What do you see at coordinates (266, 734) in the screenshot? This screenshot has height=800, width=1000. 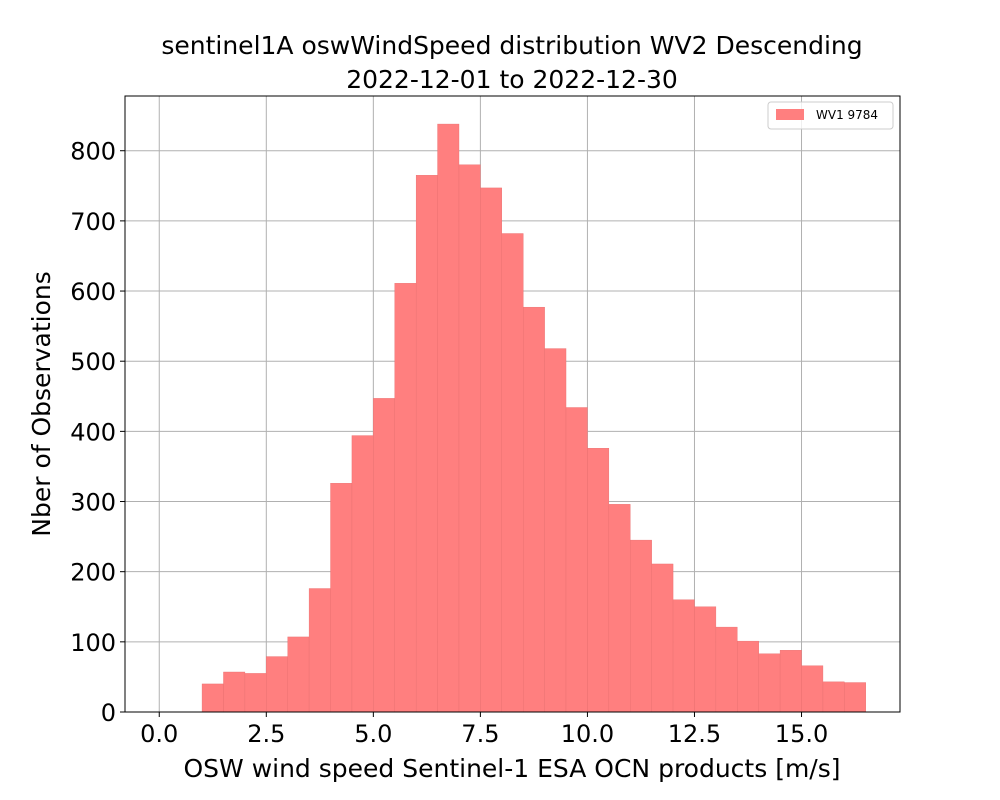 I see `x-tick-label: 2.5` at bounding box center [266, 734].